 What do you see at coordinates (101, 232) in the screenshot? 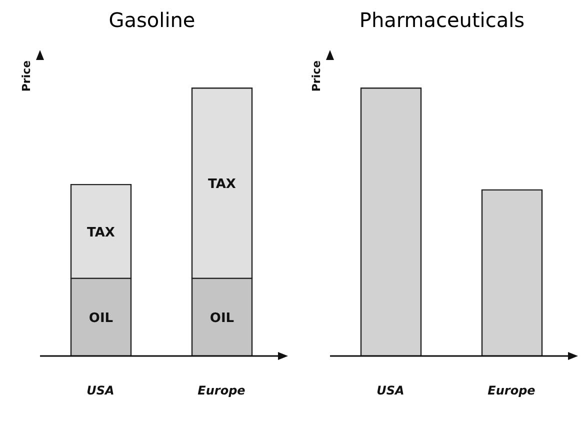
I see `series-label: TAX` at bounding box center [101, 232].